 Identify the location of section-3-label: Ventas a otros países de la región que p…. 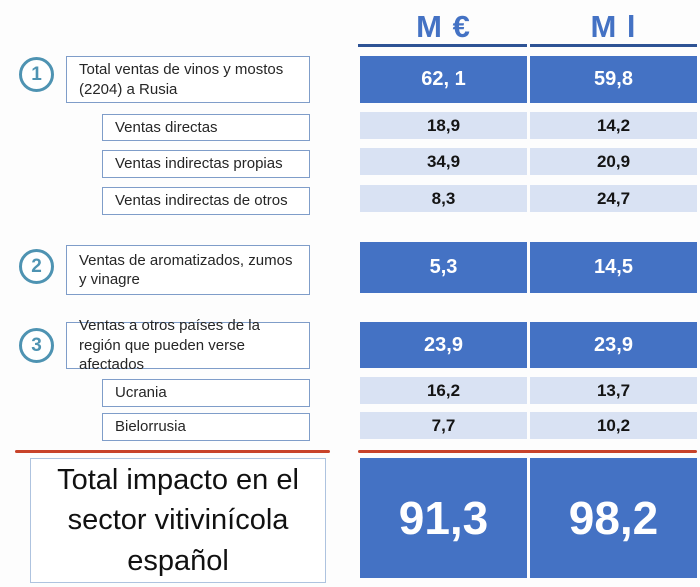
(188, 345).